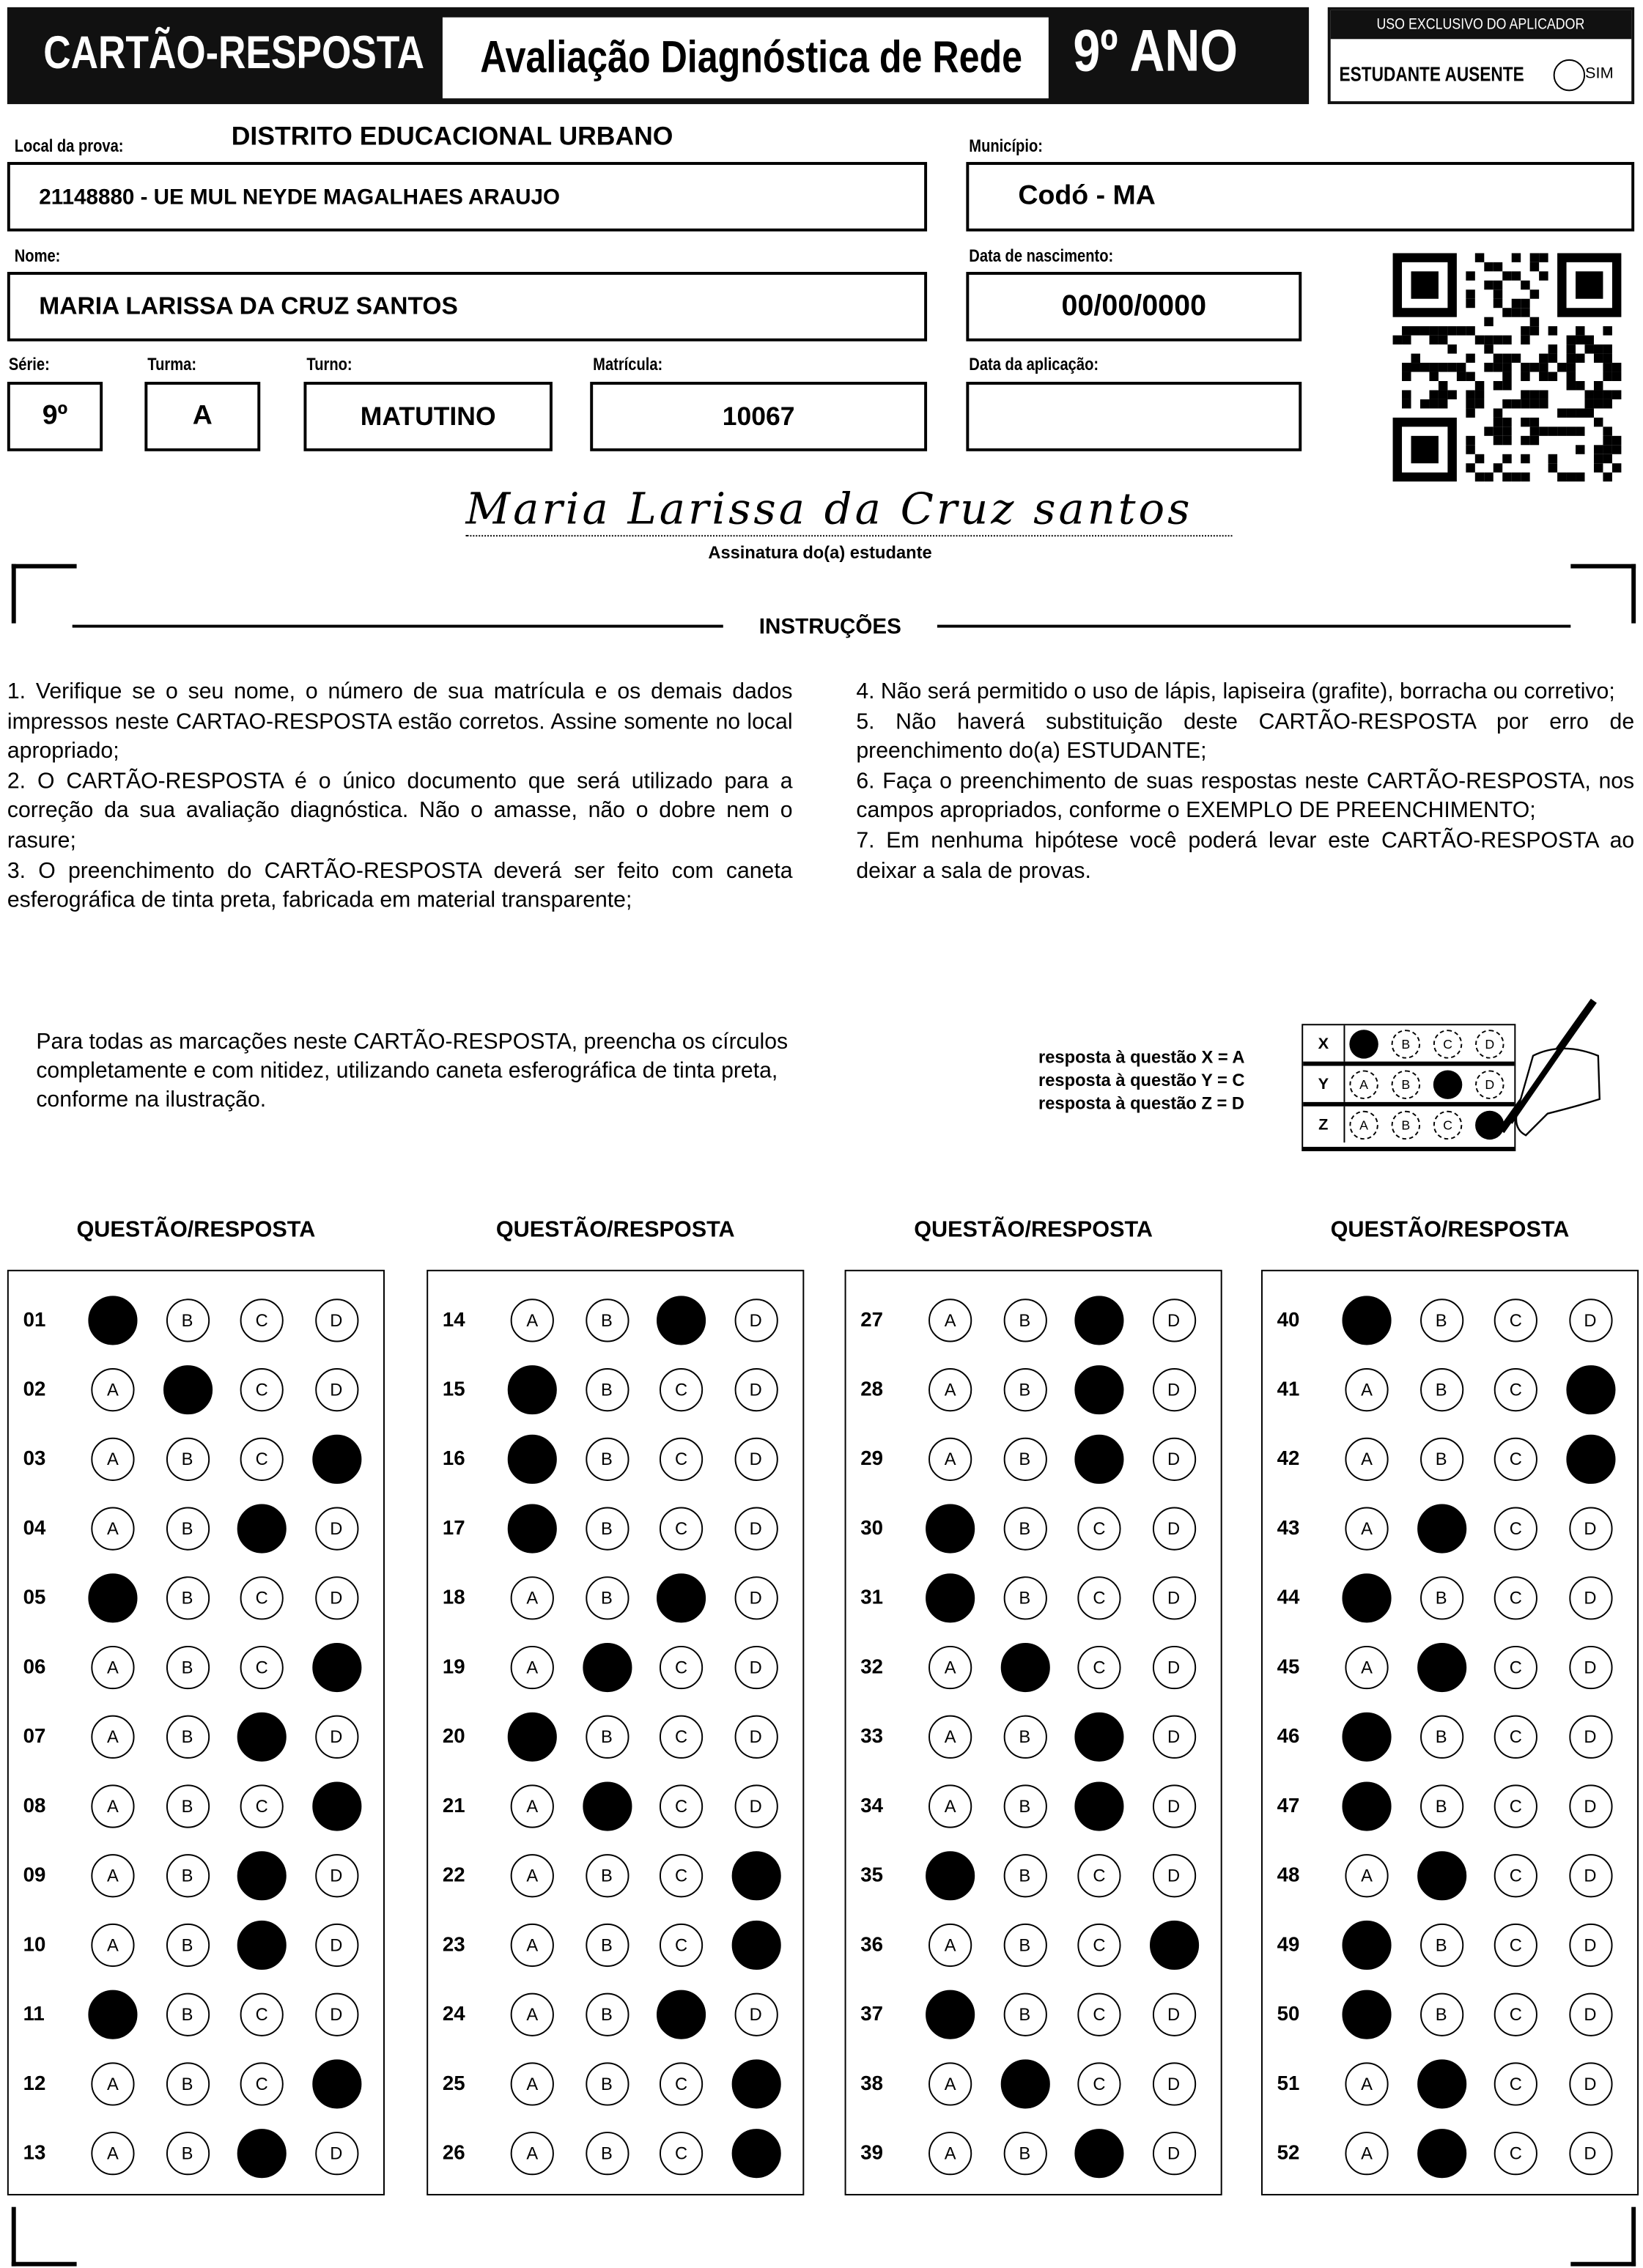 Image resolution: width=1643 pixels, height=2268 pixels. Describe the element at coordinates (262, 1459) in the screenshot. I see `bubble-03-c: C` at that location.